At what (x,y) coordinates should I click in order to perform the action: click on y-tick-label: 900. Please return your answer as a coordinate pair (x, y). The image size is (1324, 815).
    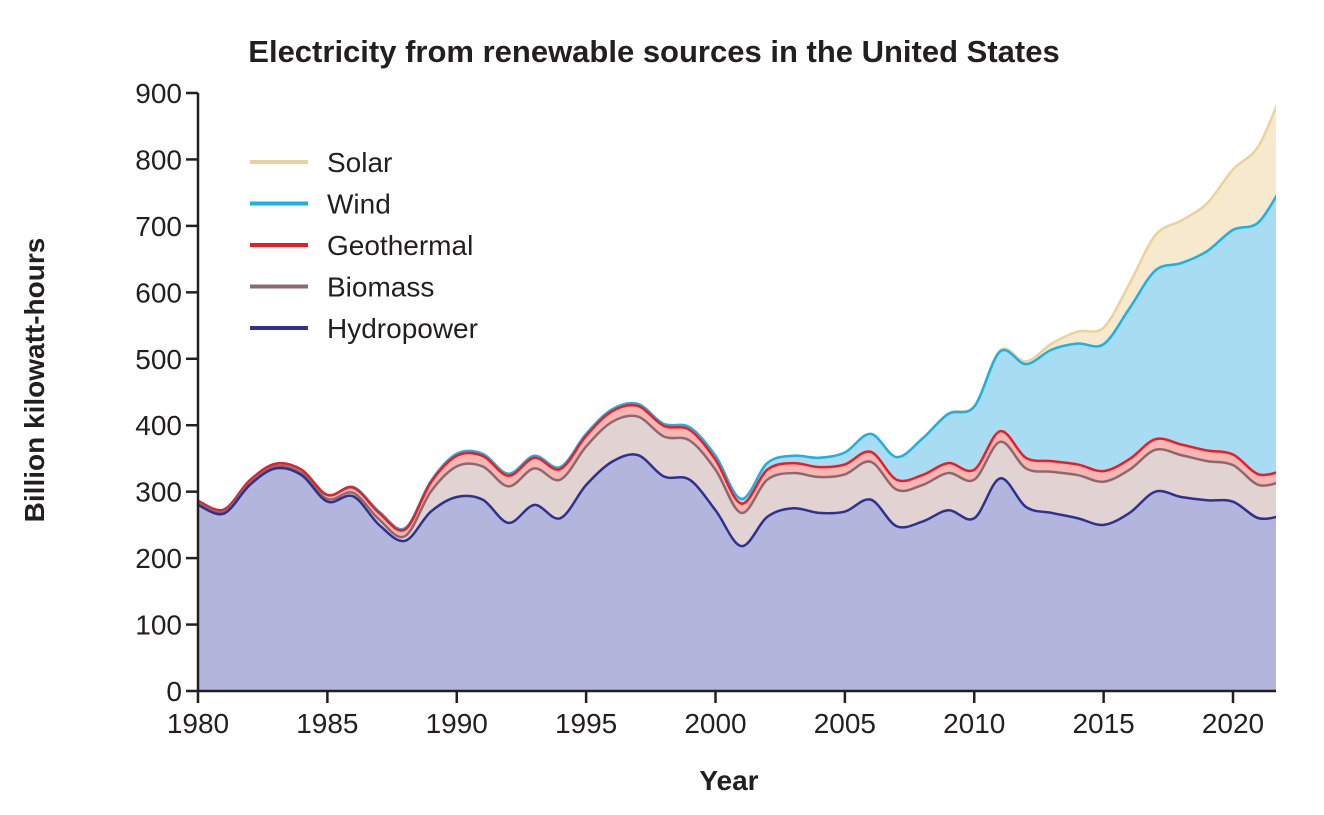
    Looking at the image, I should click on (158, 93).